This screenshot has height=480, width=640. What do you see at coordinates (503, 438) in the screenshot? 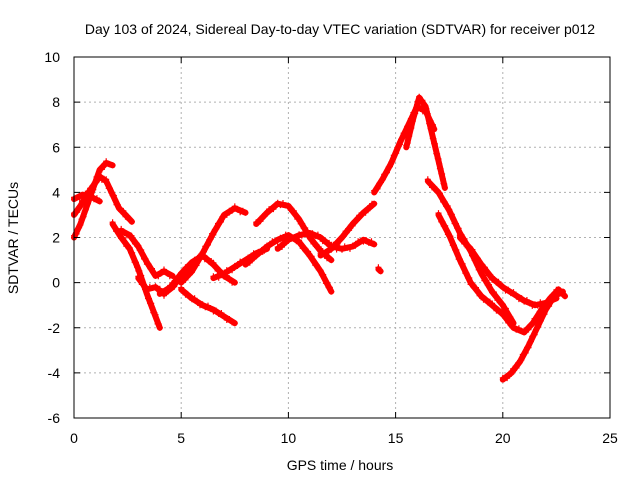
I see `x-tick-label: 20` at bounding box center [503, 438].